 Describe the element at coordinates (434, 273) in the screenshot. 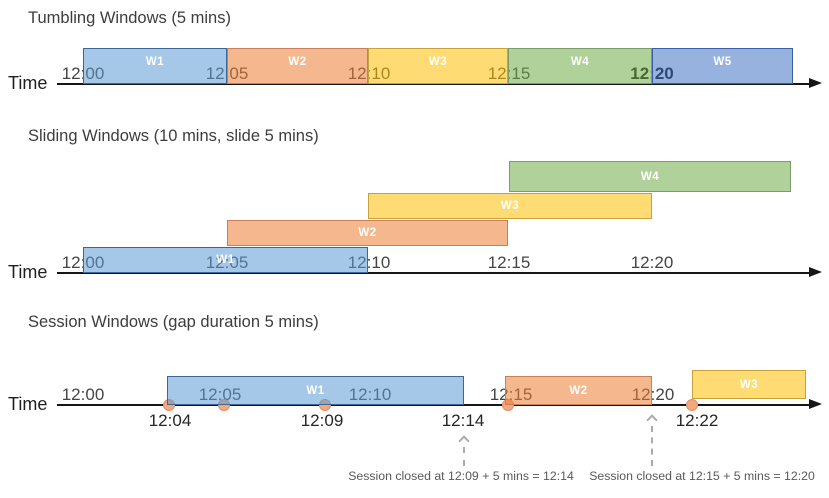

I see `sliding-time-axis` at that location.